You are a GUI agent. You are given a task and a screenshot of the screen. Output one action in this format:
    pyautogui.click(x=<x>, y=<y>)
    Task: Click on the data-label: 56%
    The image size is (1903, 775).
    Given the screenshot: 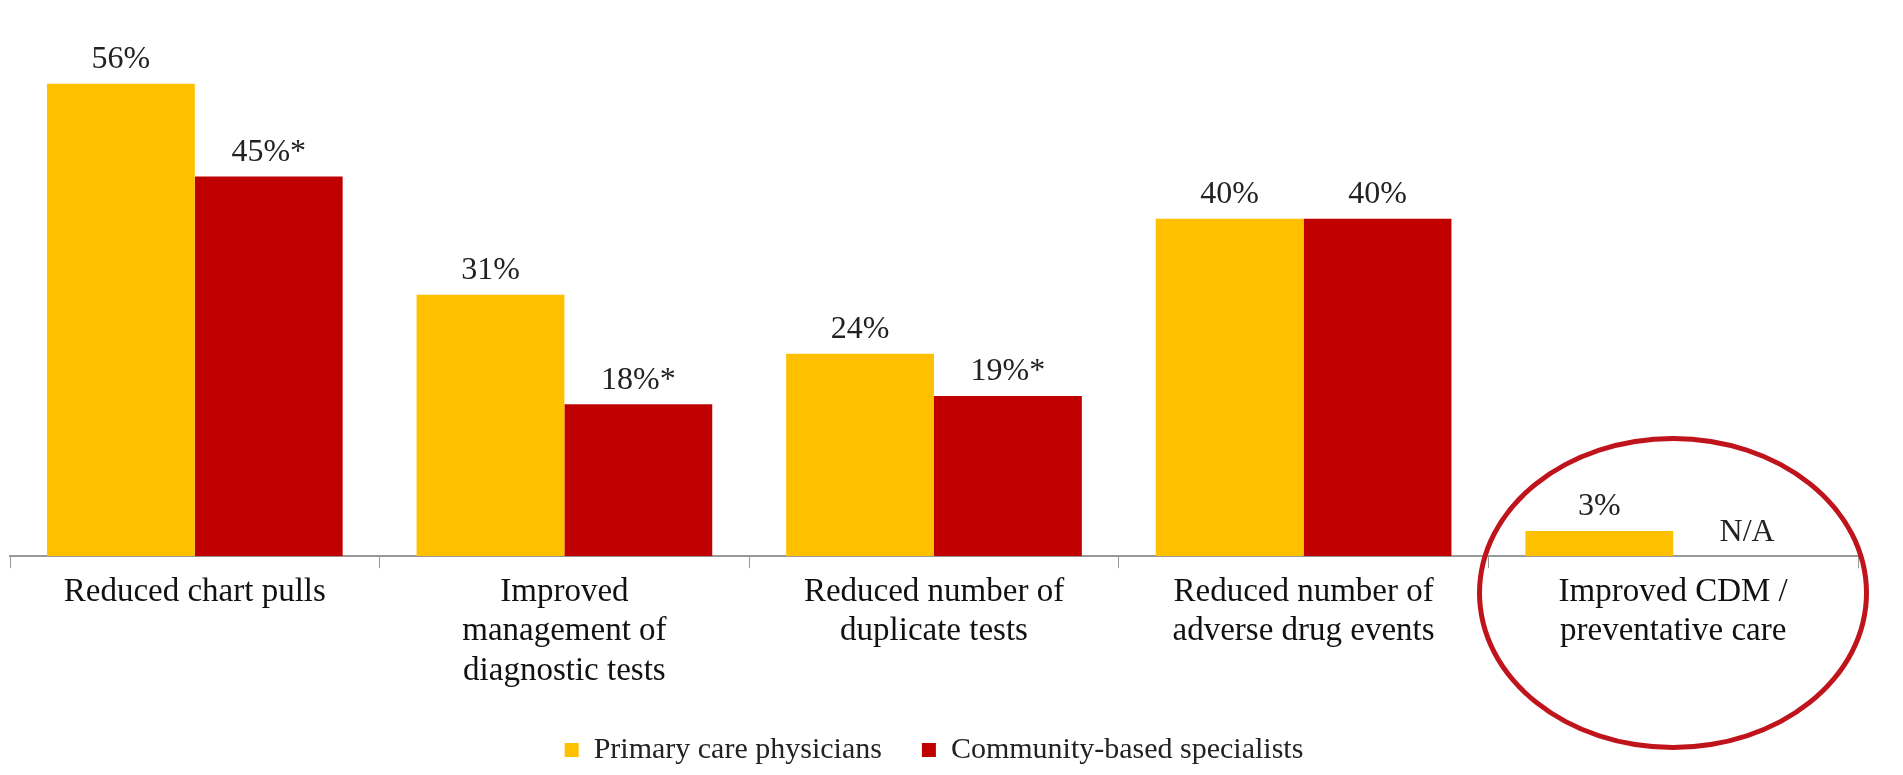 What is the action you would take?
    pyautogui.click(x=121, y=57)
    